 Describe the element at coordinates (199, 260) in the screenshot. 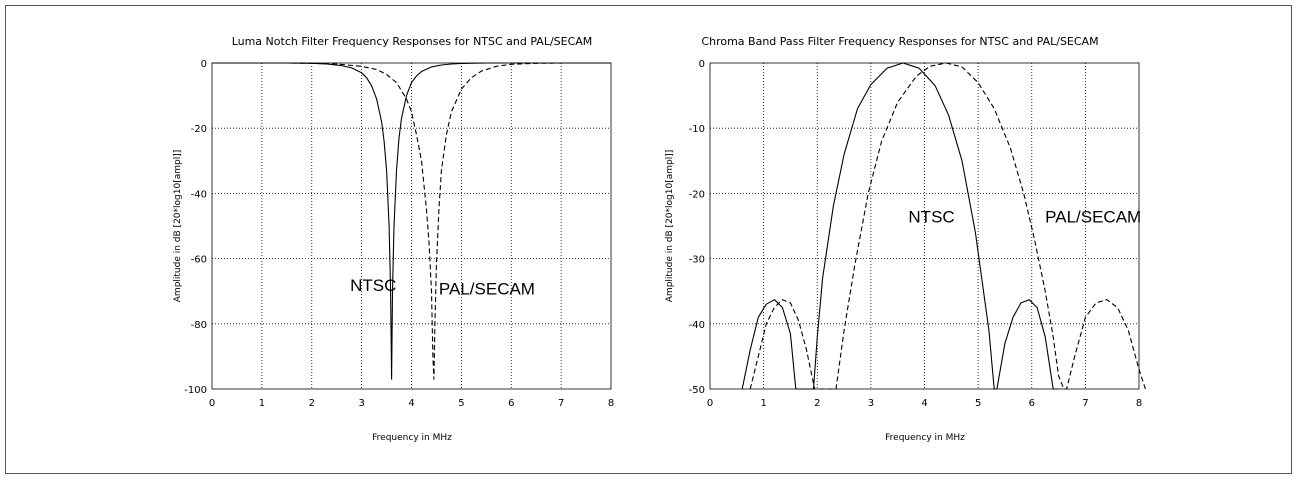

I see `y-tick-label: -60` at that location.